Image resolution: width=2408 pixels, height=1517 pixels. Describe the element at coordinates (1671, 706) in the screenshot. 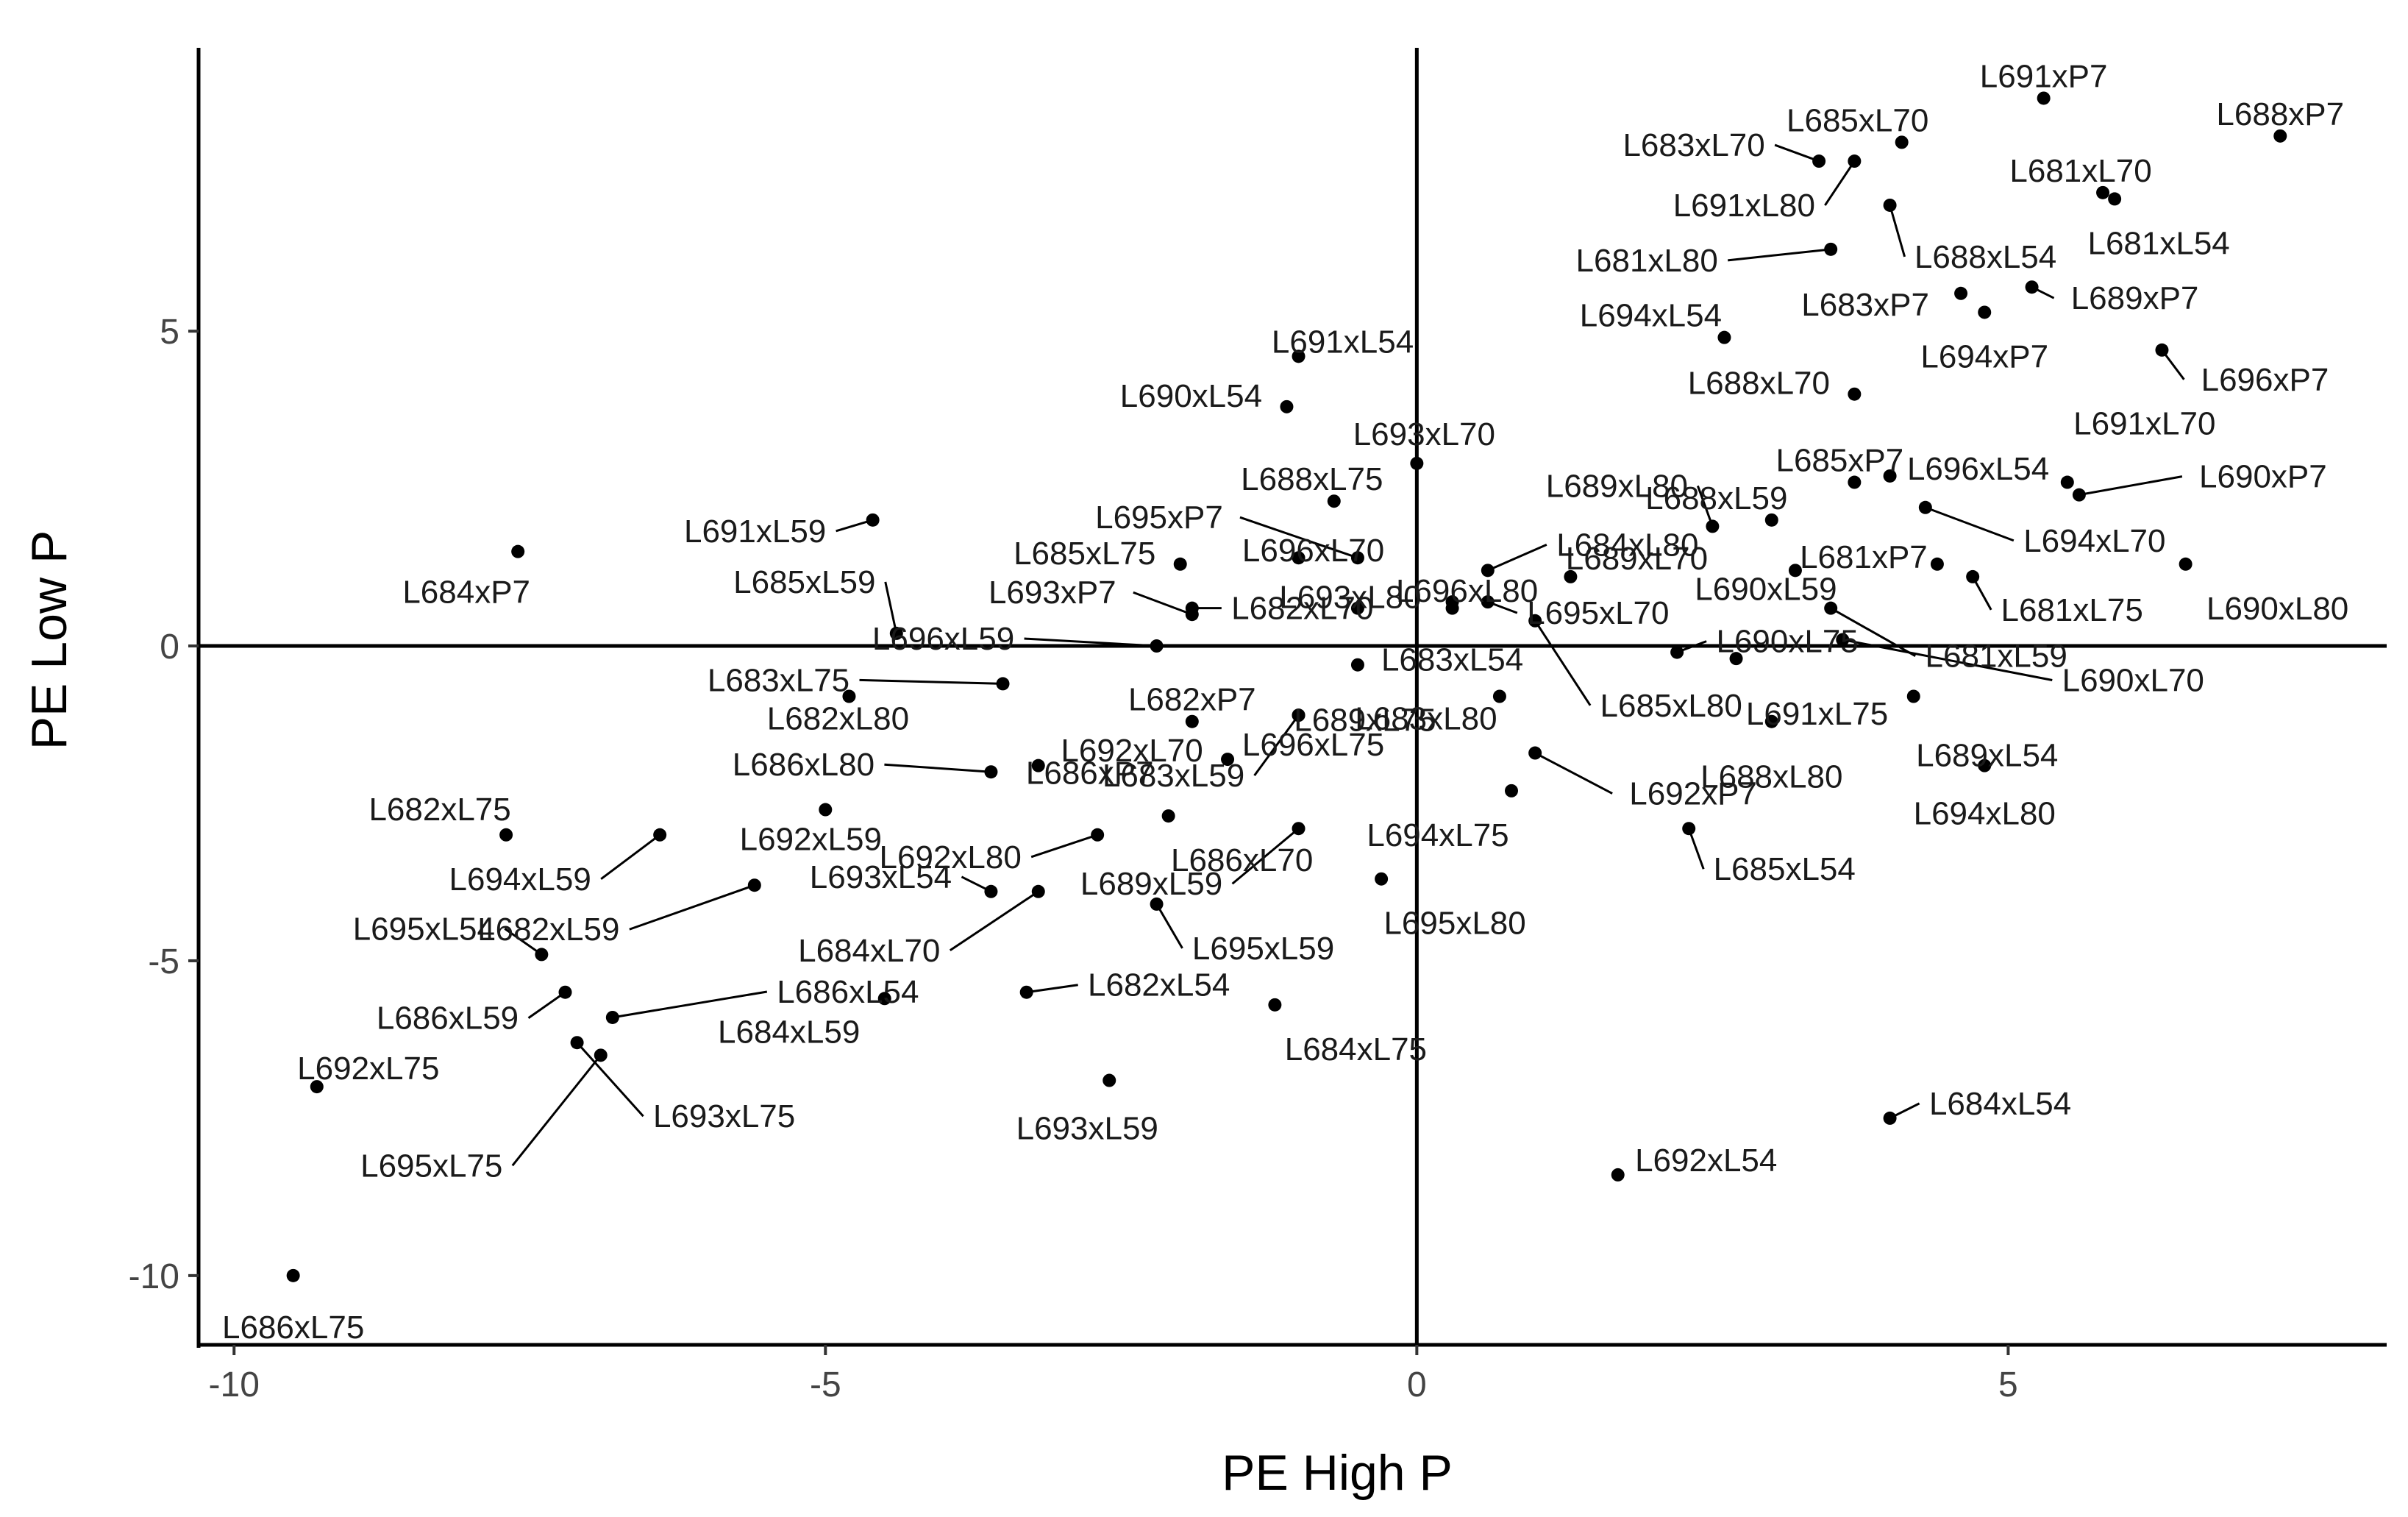

I see `point-label: L685xL80` at that location.